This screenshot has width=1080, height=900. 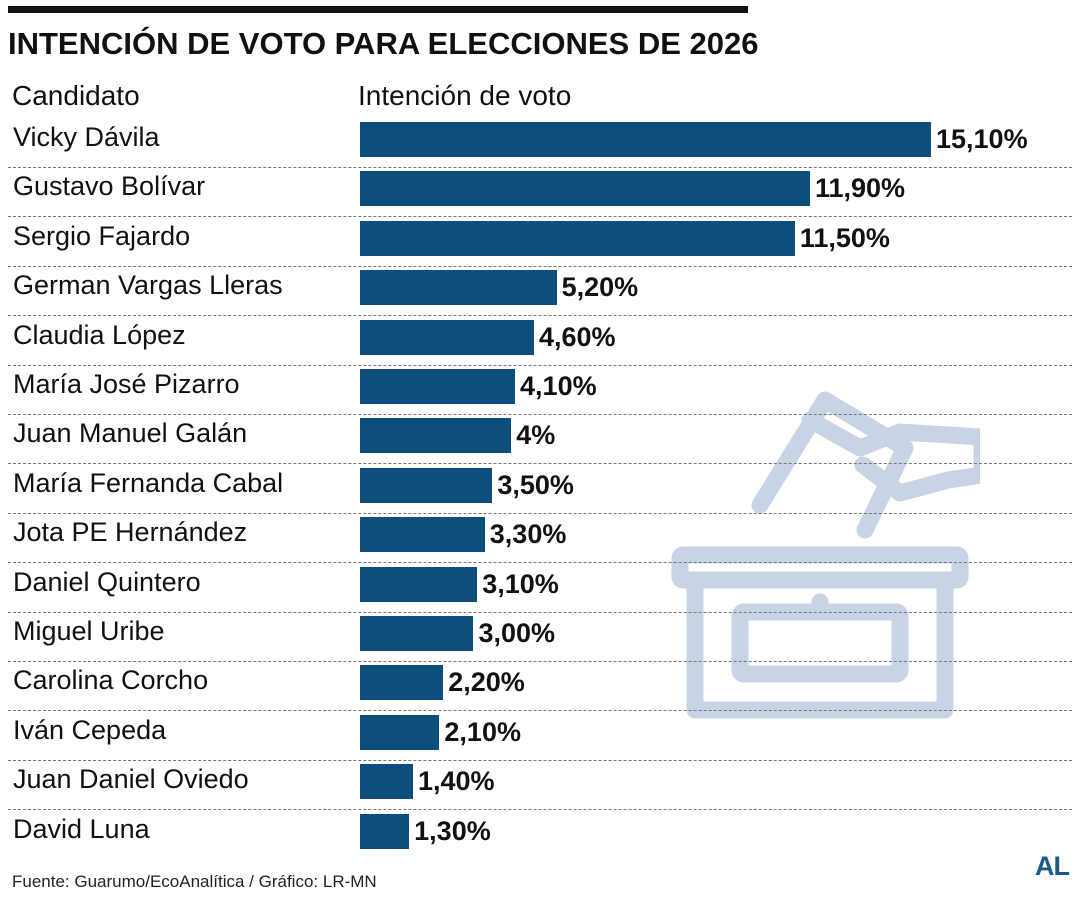 What do you see at coordinates (378, 9) in the screenshot?
I see `top-rule` at bounding box center [378, 9].